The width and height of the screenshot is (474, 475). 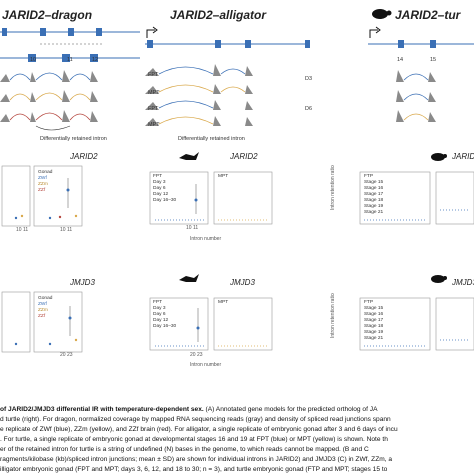 I want to click on legend-zzm: ZZm, so click(x=43, y=184).